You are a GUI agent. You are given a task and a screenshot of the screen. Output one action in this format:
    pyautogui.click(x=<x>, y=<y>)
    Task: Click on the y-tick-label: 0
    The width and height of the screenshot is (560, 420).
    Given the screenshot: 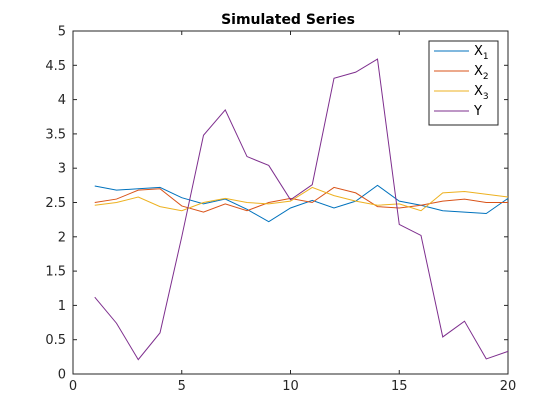 What is the action you would take?
    pyautogui.click(x=62, y=375)
    